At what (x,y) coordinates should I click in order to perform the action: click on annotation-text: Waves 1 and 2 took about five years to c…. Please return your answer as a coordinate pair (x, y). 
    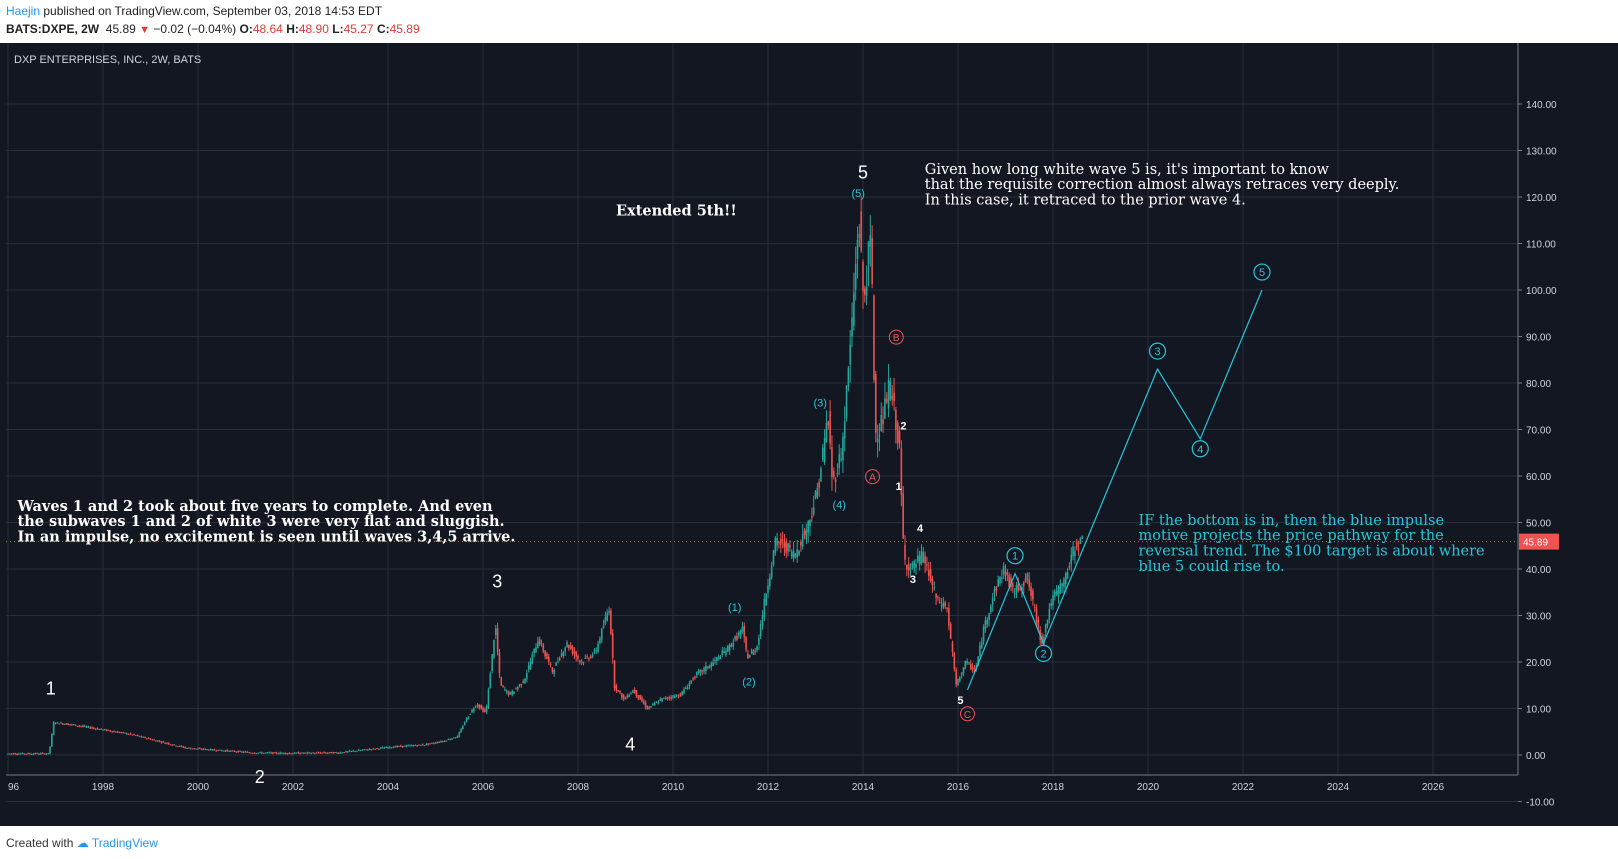
    Looking at the image, I should click on (255, 506).